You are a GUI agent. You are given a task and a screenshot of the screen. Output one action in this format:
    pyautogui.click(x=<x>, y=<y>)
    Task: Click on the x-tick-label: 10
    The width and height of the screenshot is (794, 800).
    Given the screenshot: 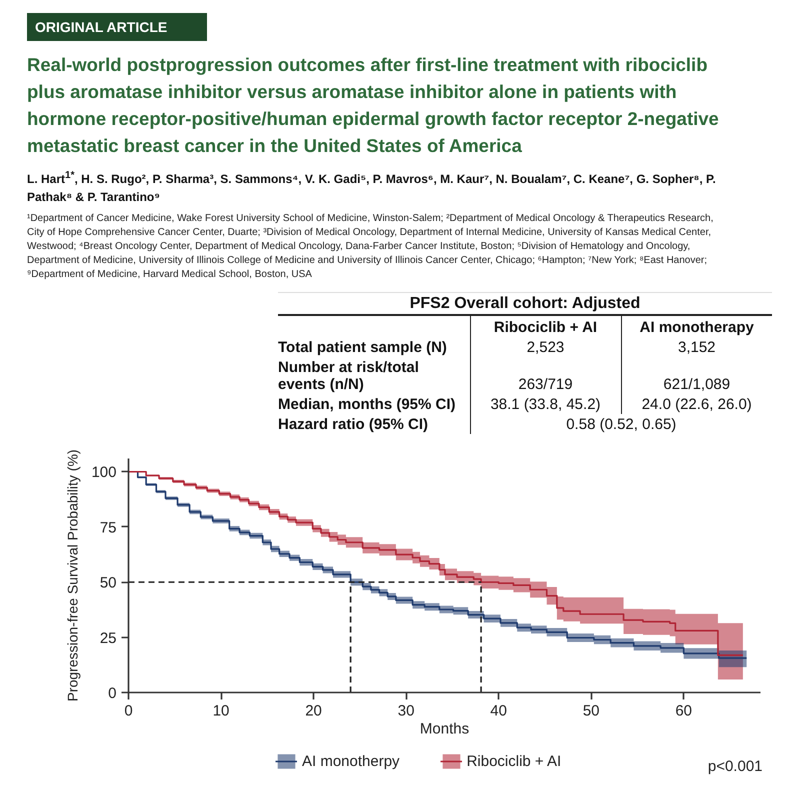 What is the action you would take?
    pyautogui.click(x=221, y=711)
    